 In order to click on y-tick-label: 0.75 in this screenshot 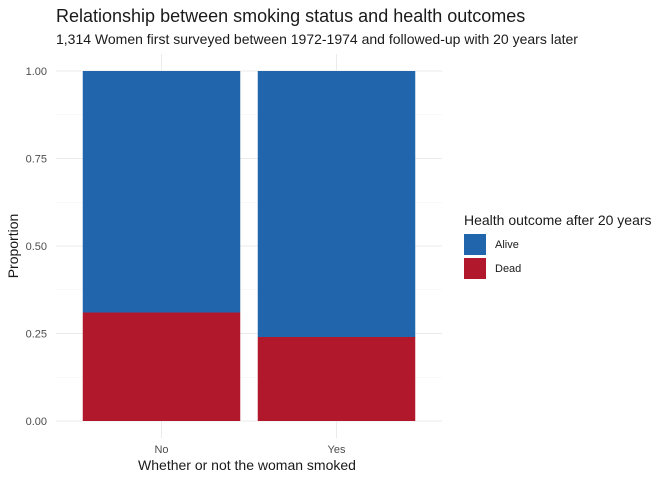, I will do `click(36, 160)`.